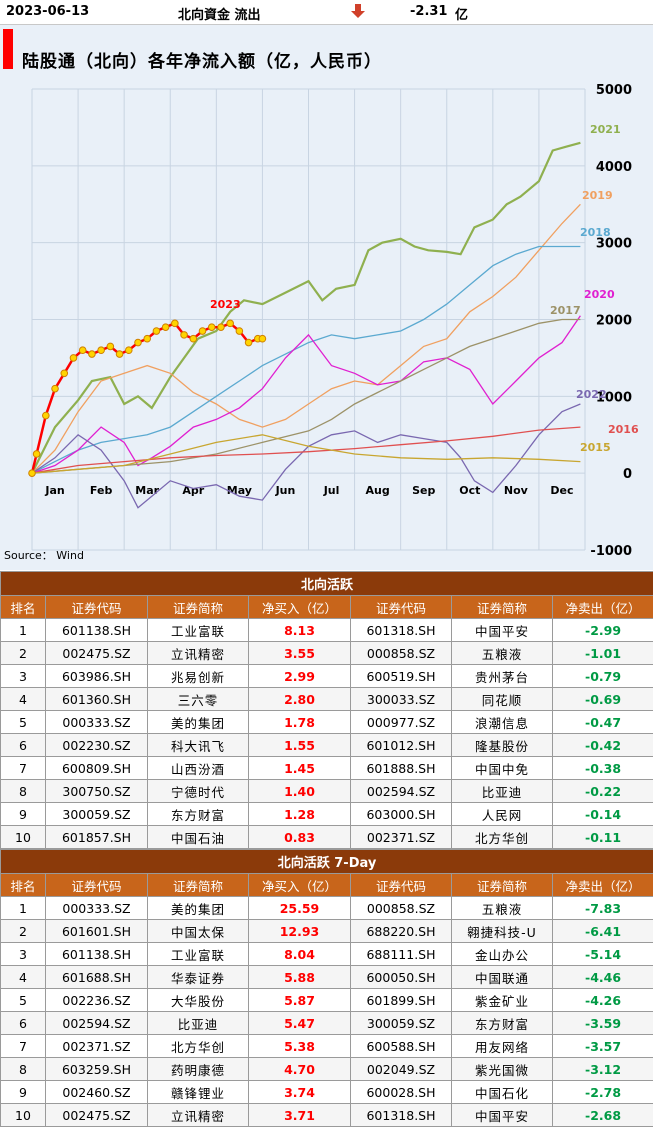 The width and height of the screenshot is (653, 1127). What do you see at coordinates (306, 396) in the screenshot?
I see `series-line-2017` at bounding box center [306, 396].